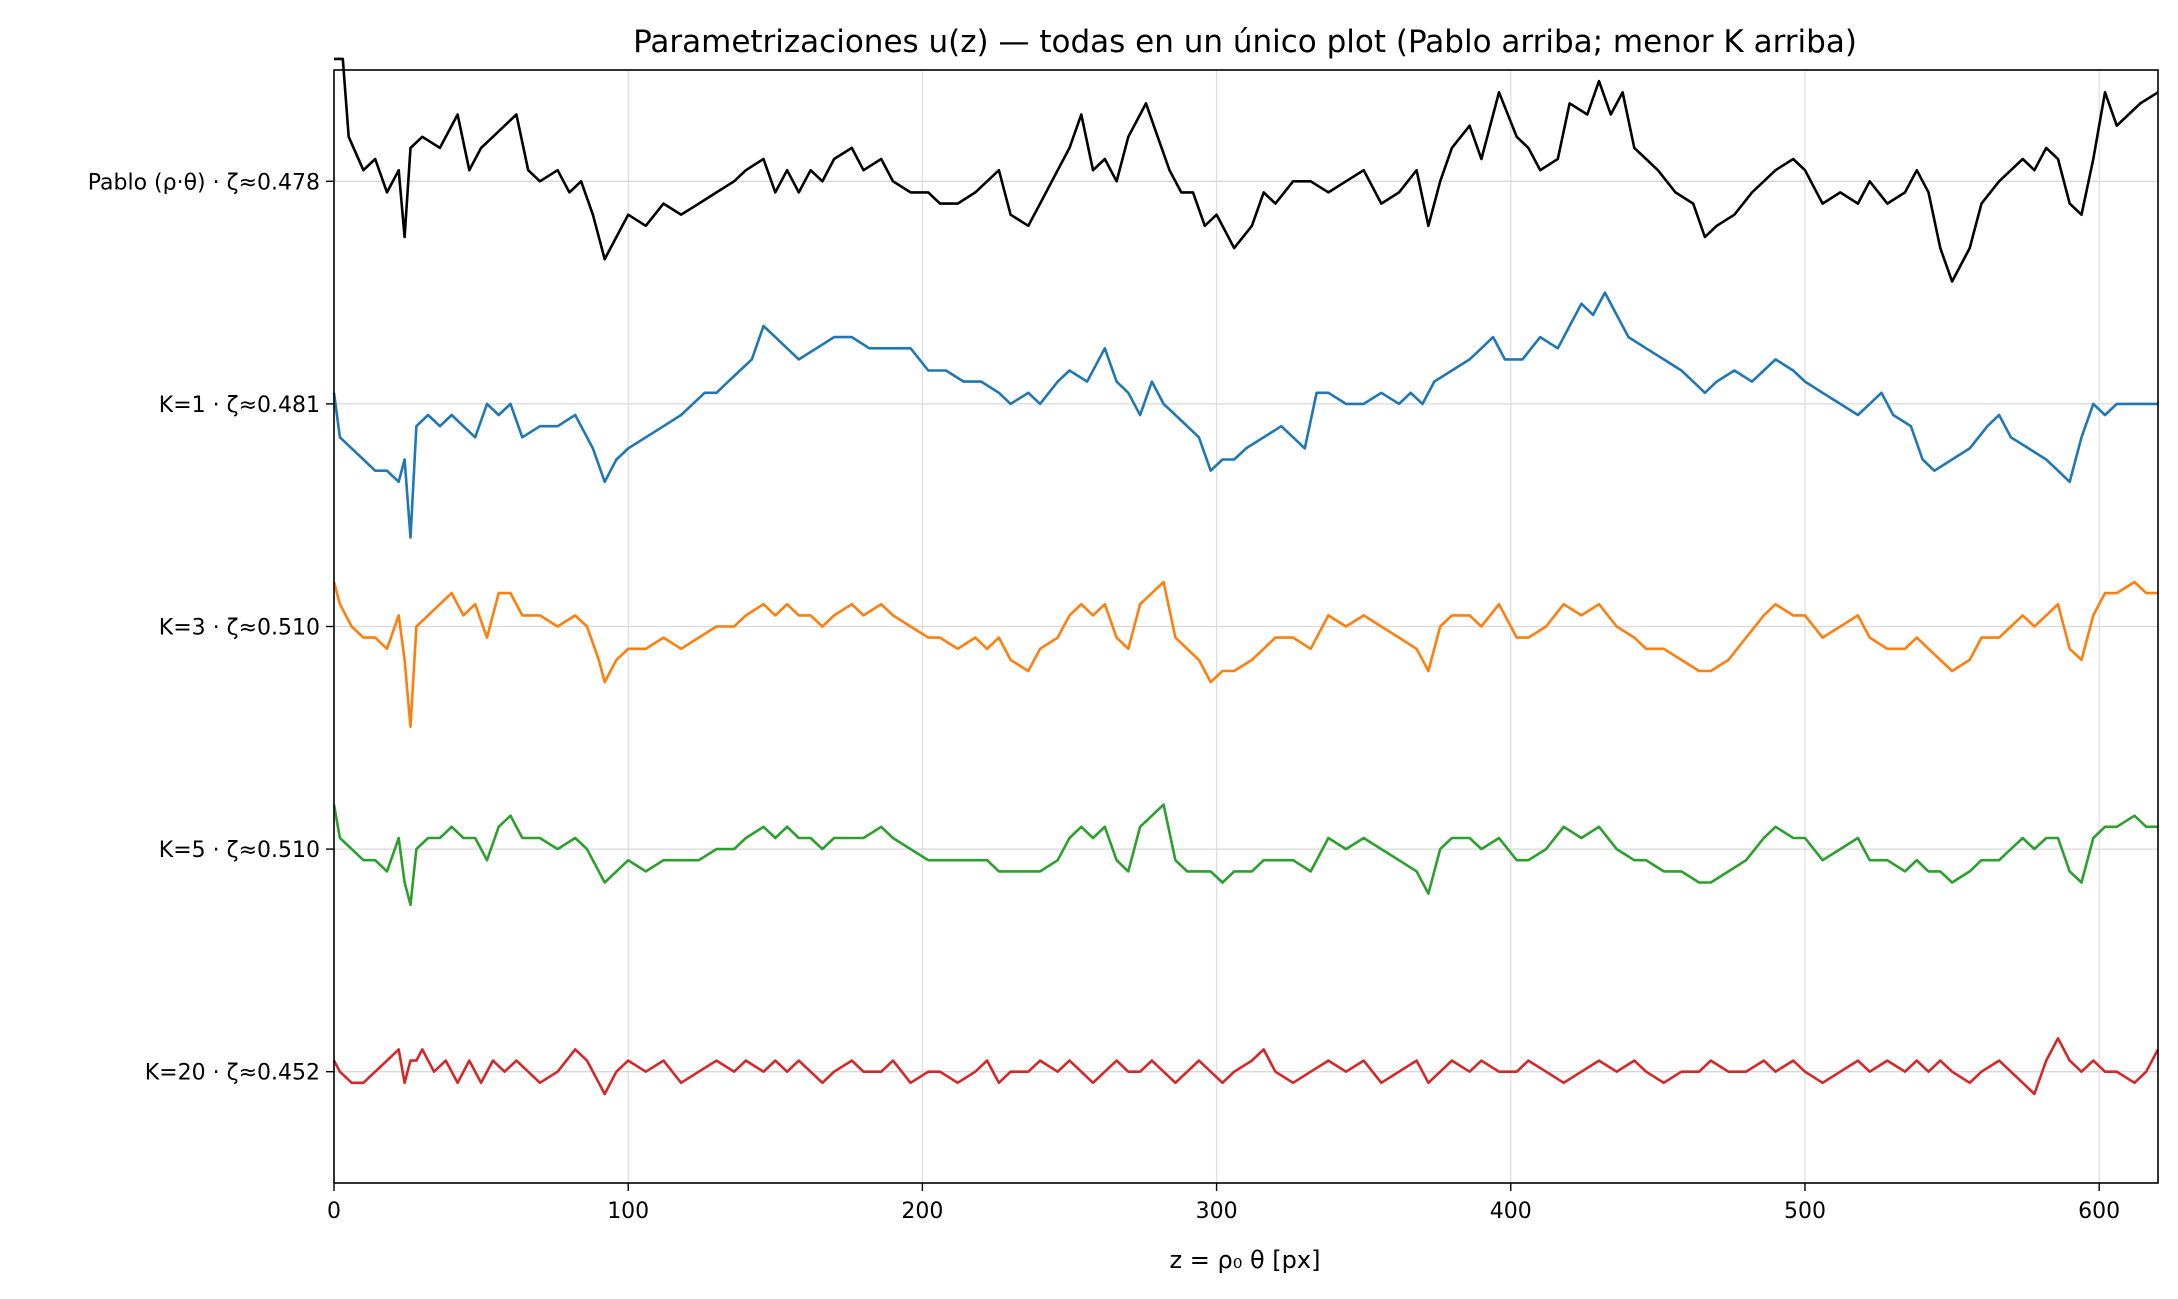 The height and width of the screenshot is (1299, 2178). What do you see at coordinates (334, 1211) in the screenshot?
I see `x-tick-label: 0` at bounding box center [334, 1211].